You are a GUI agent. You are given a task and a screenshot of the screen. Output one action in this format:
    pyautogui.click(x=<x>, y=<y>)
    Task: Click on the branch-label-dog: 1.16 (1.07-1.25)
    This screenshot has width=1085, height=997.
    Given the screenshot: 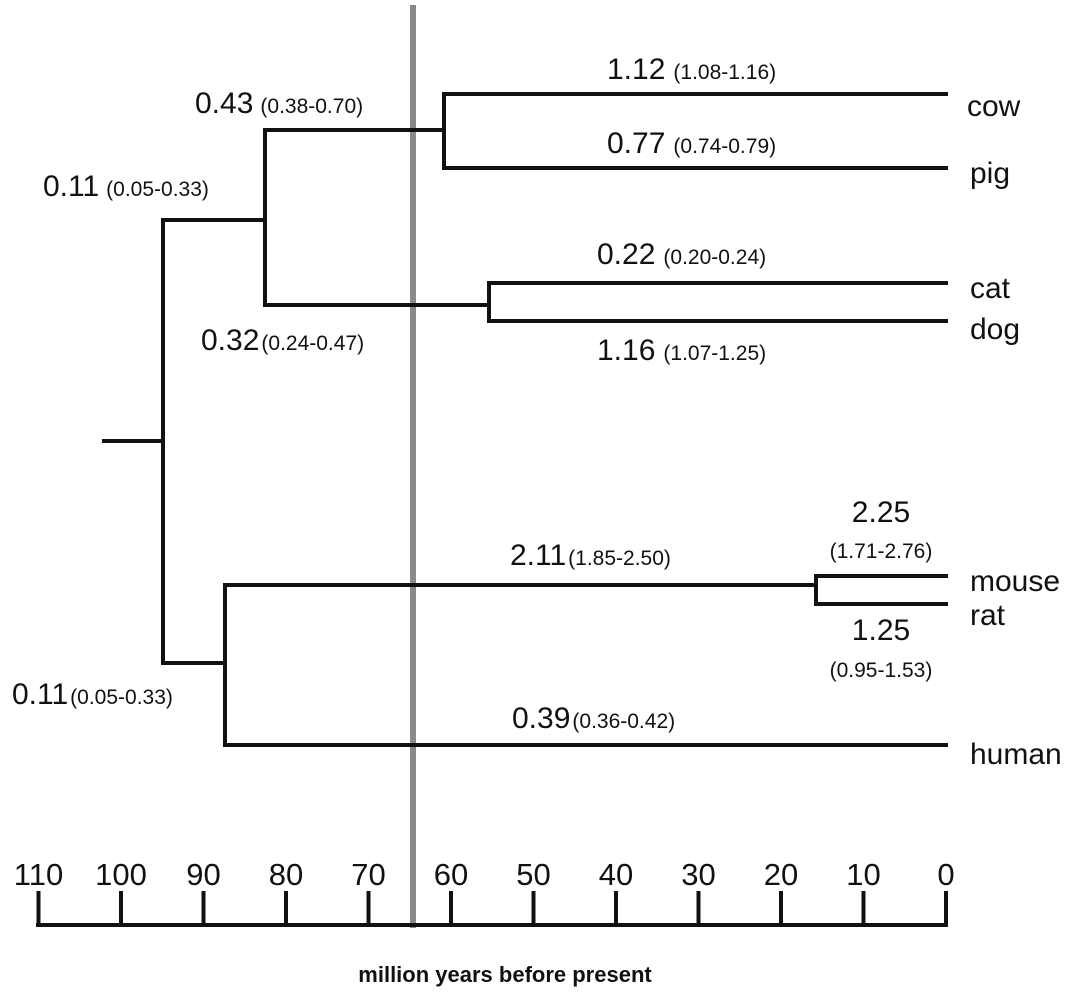 What is the action you would take?
    pyautogui.click(x=681, y=350)
    